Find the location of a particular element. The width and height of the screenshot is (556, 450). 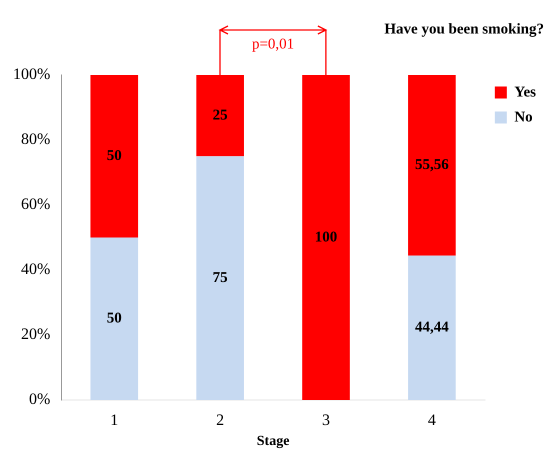

y-tick-label: 60% is located at coordinates (35, 205).